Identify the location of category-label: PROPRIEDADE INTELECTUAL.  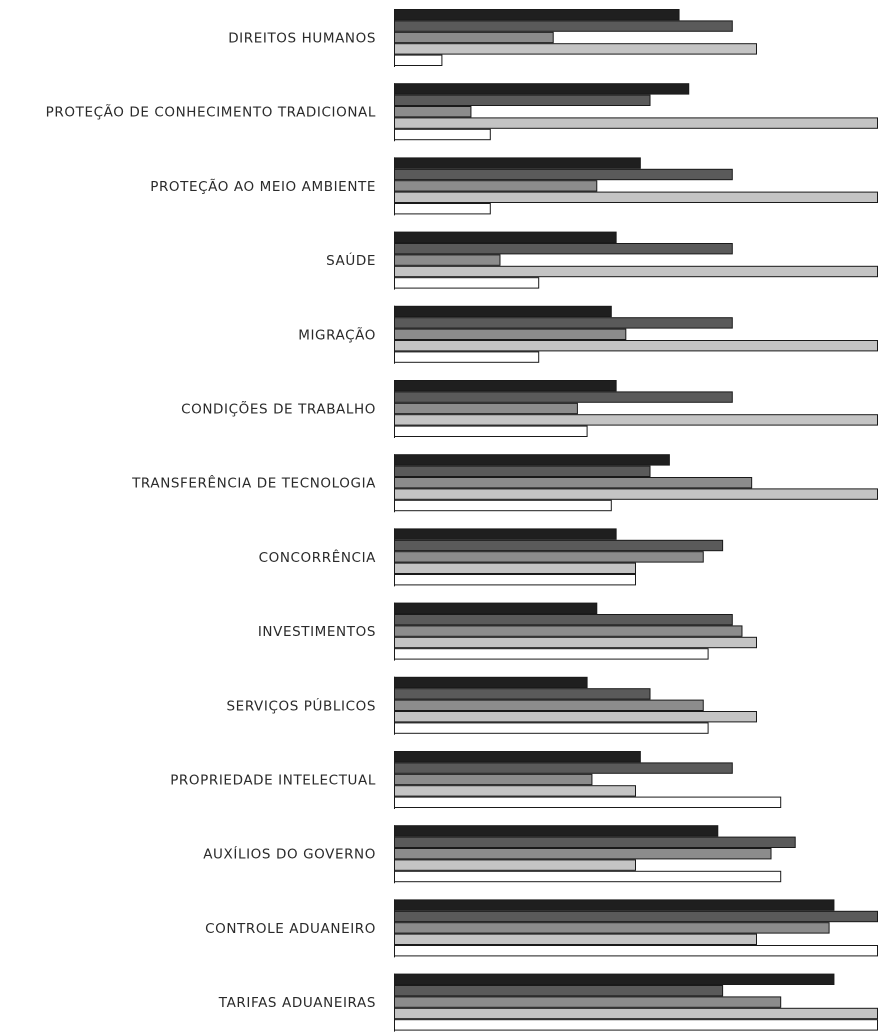
(273, 781).